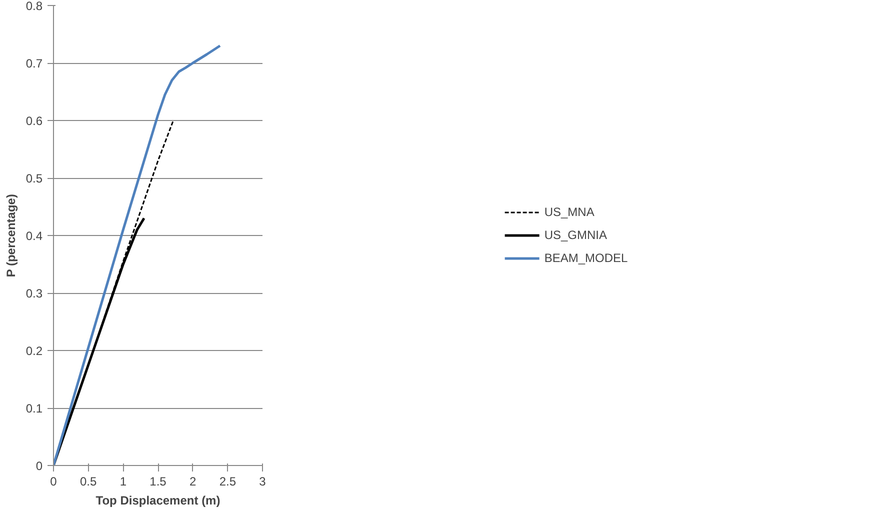 The image size is (875, 516). Describe the element at coordinates (192, 481) in the screenshot. I see `x-tick-label: 2` at that location.